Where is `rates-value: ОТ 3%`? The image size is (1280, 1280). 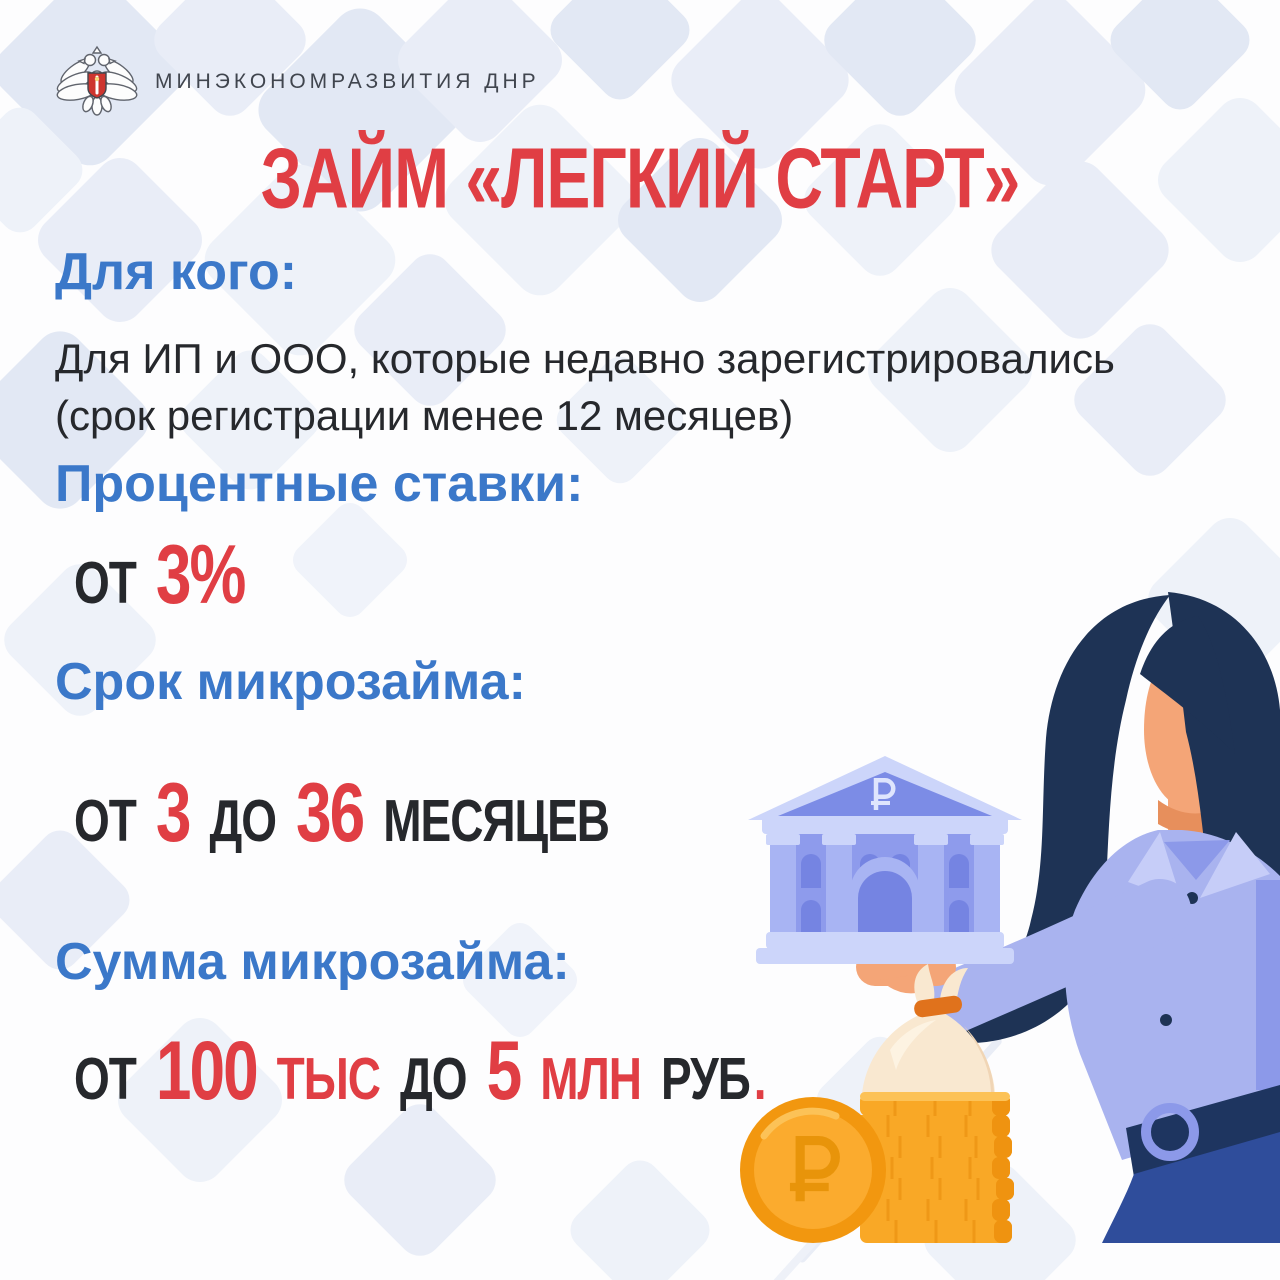 rates-value: ОТ 3% is located at coordinates (160, 574).